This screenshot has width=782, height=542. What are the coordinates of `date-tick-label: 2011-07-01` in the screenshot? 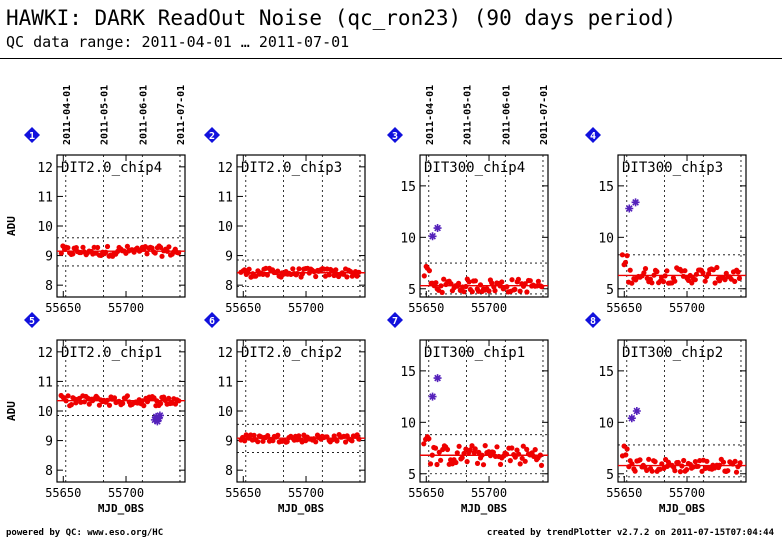 It's located at (544, 115).